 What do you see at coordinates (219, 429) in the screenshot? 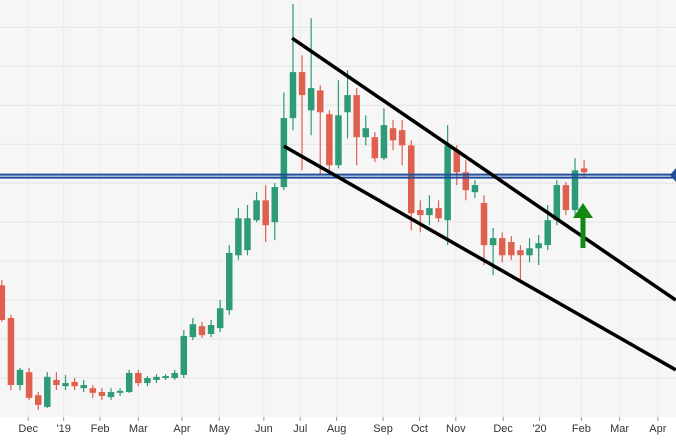
I see `x-tick-label: May` at bounding box center [219, 429].